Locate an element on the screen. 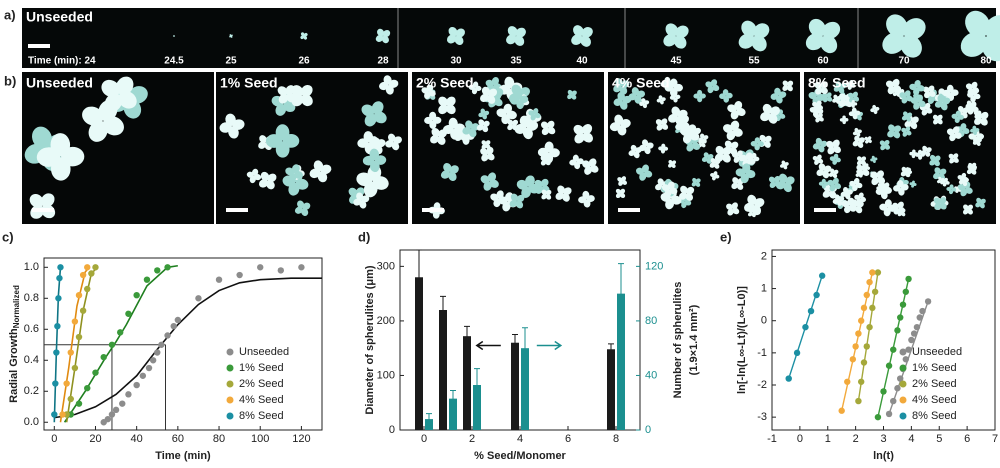  time-label: 35 is located at coordinates (516, 61).